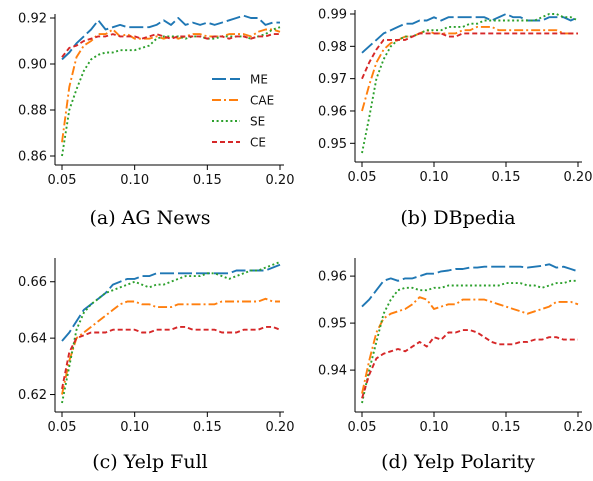 Image resolution: width=593 pixels, height=481 pixels. What do you see at coordinates (32, 282) in the screenshot?
I see `y-tick-label: 0.66` at bounding box center [32, 282].